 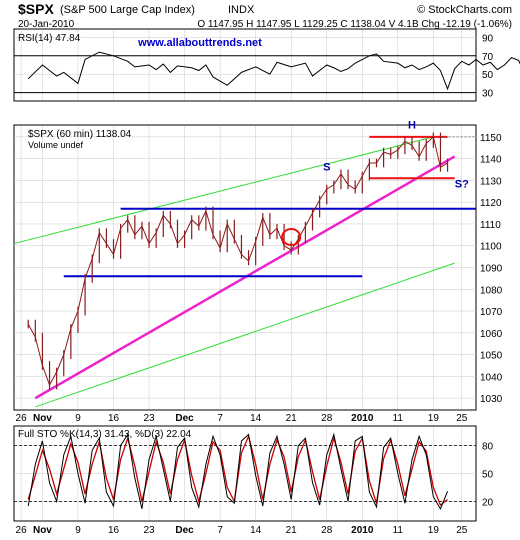 I want to click on stoch-x-tick-label: 23, so click(x=149, y=530).